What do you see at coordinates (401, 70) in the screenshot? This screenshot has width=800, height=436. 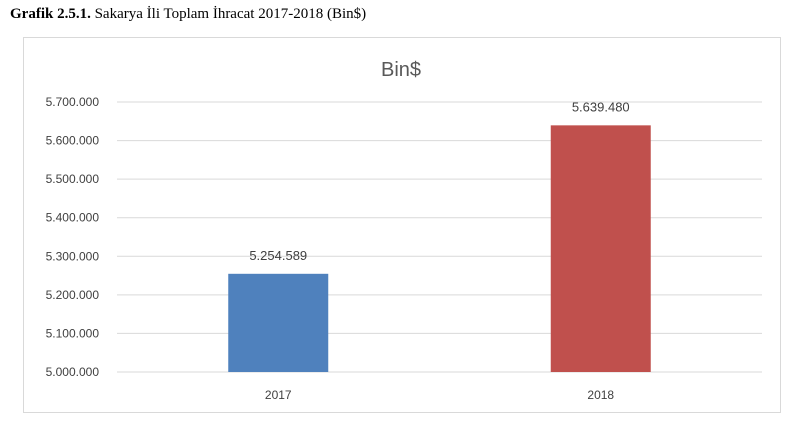 I see `chart-title: Bin$` at bounding box center [401, 70].